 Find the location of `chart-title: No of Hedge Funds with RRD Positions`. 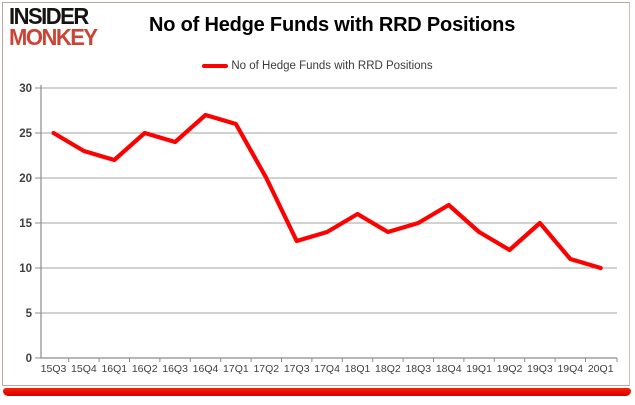

chart-title: No of Hedge Funds with RRD Positions is located at coordinates (332, 25).